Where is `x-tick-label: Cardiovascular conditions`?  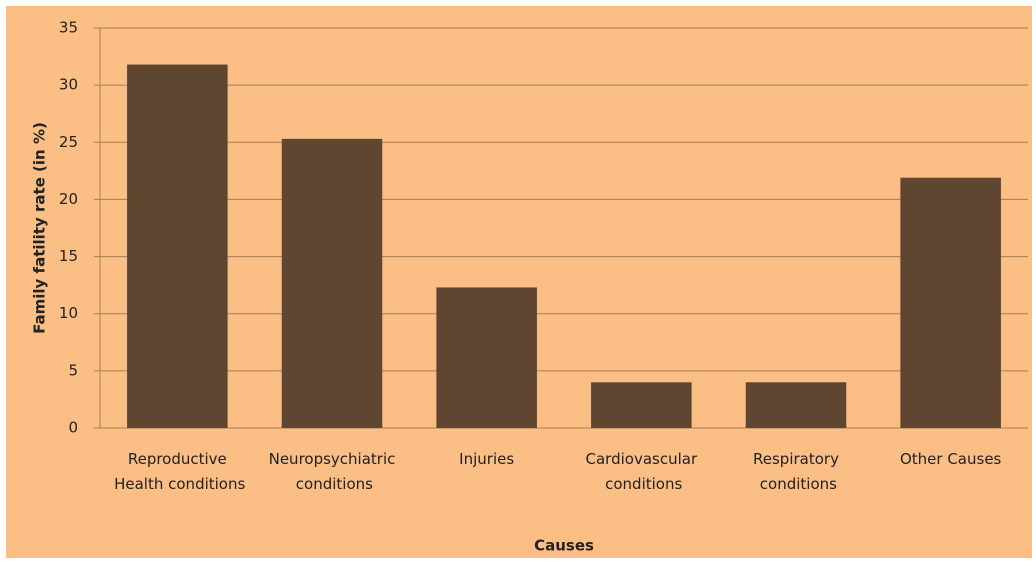
x-tick-label: Cardiovascular conditions is located at coordinates (642, 471).